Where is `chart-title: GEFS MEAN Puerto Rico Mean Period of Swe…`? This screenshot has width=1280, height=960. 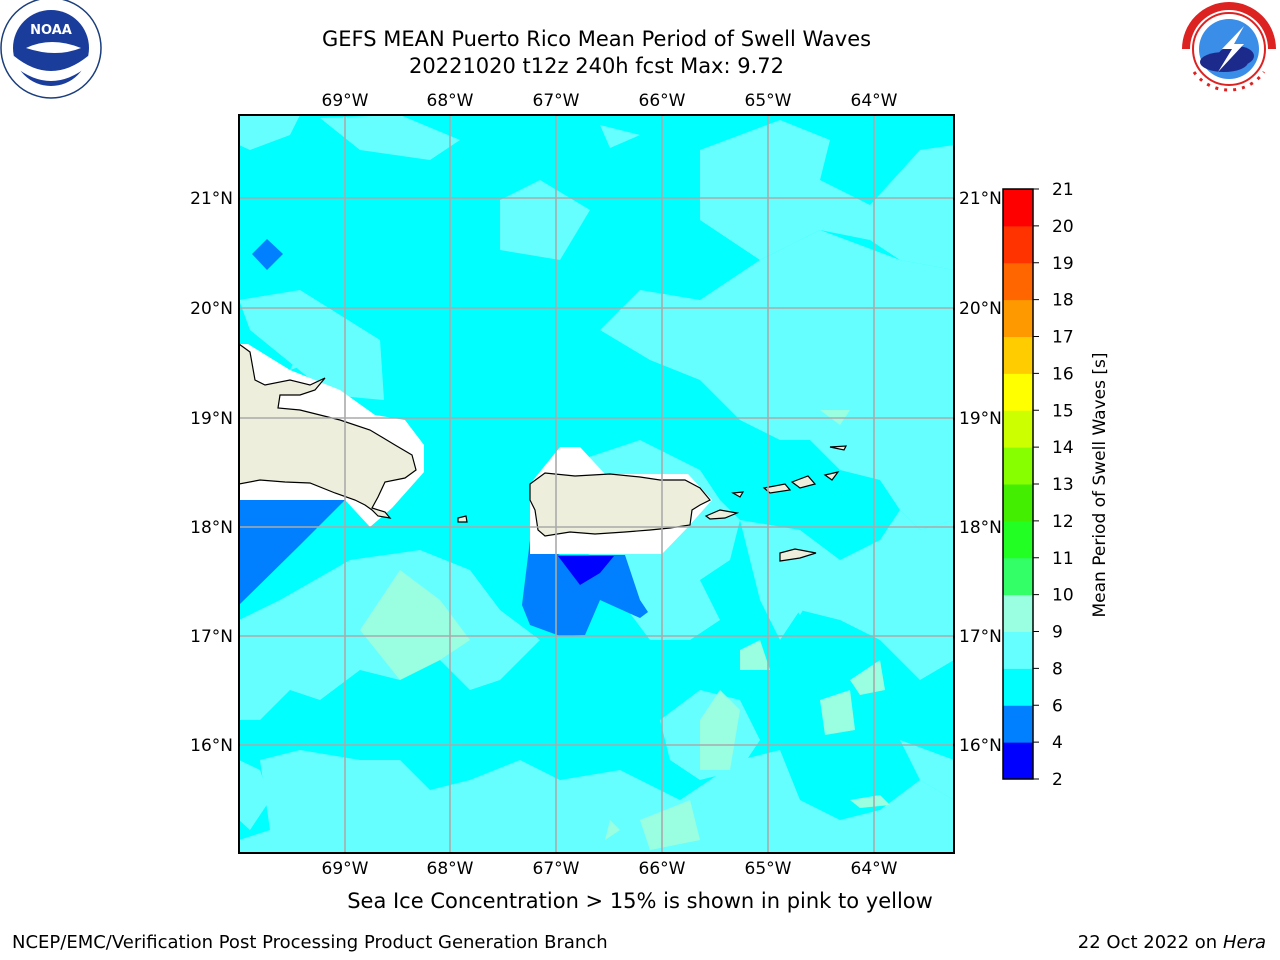 chart-title: GEFS MEAN Puerto Rico Mean Period of Swe… is located at coordinates (596, 39).